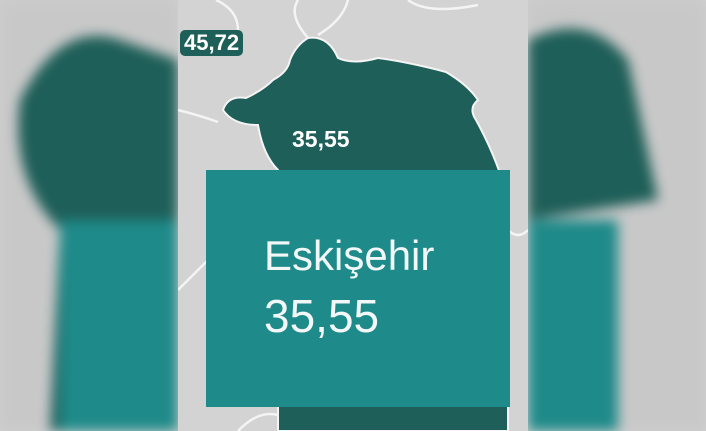  What do you see at coordinates (349, 255) in the screenshot?
I see `tooltip-province-name: Eskişehir` at bounding box center [349, 255].